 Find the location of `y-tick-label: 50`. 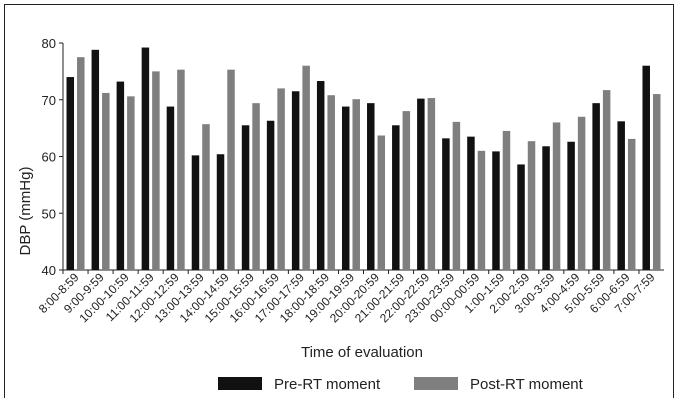

y-tick-label: 50 is located at coordinates (49, 213).